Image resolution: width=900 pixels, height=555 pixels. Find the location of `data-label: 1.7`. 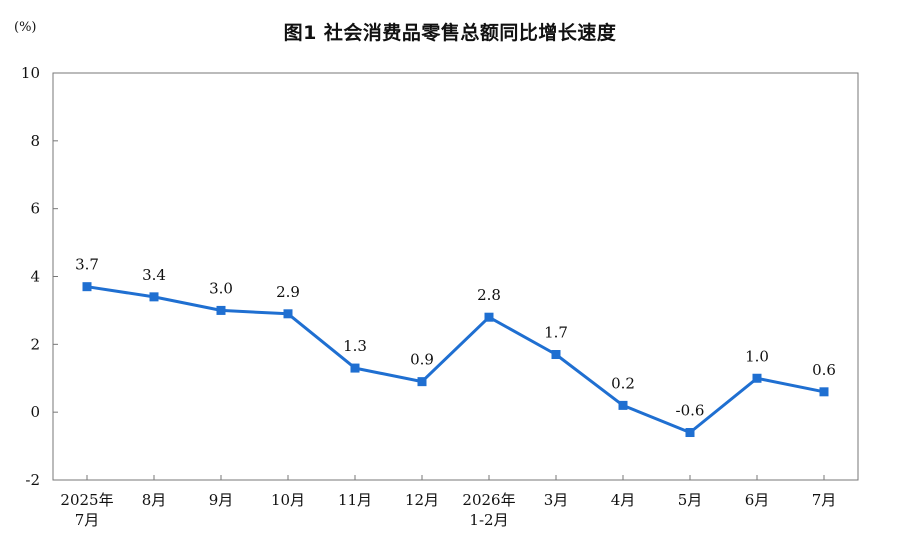

data-label: 1.7 is located at coordinates (556, 333).